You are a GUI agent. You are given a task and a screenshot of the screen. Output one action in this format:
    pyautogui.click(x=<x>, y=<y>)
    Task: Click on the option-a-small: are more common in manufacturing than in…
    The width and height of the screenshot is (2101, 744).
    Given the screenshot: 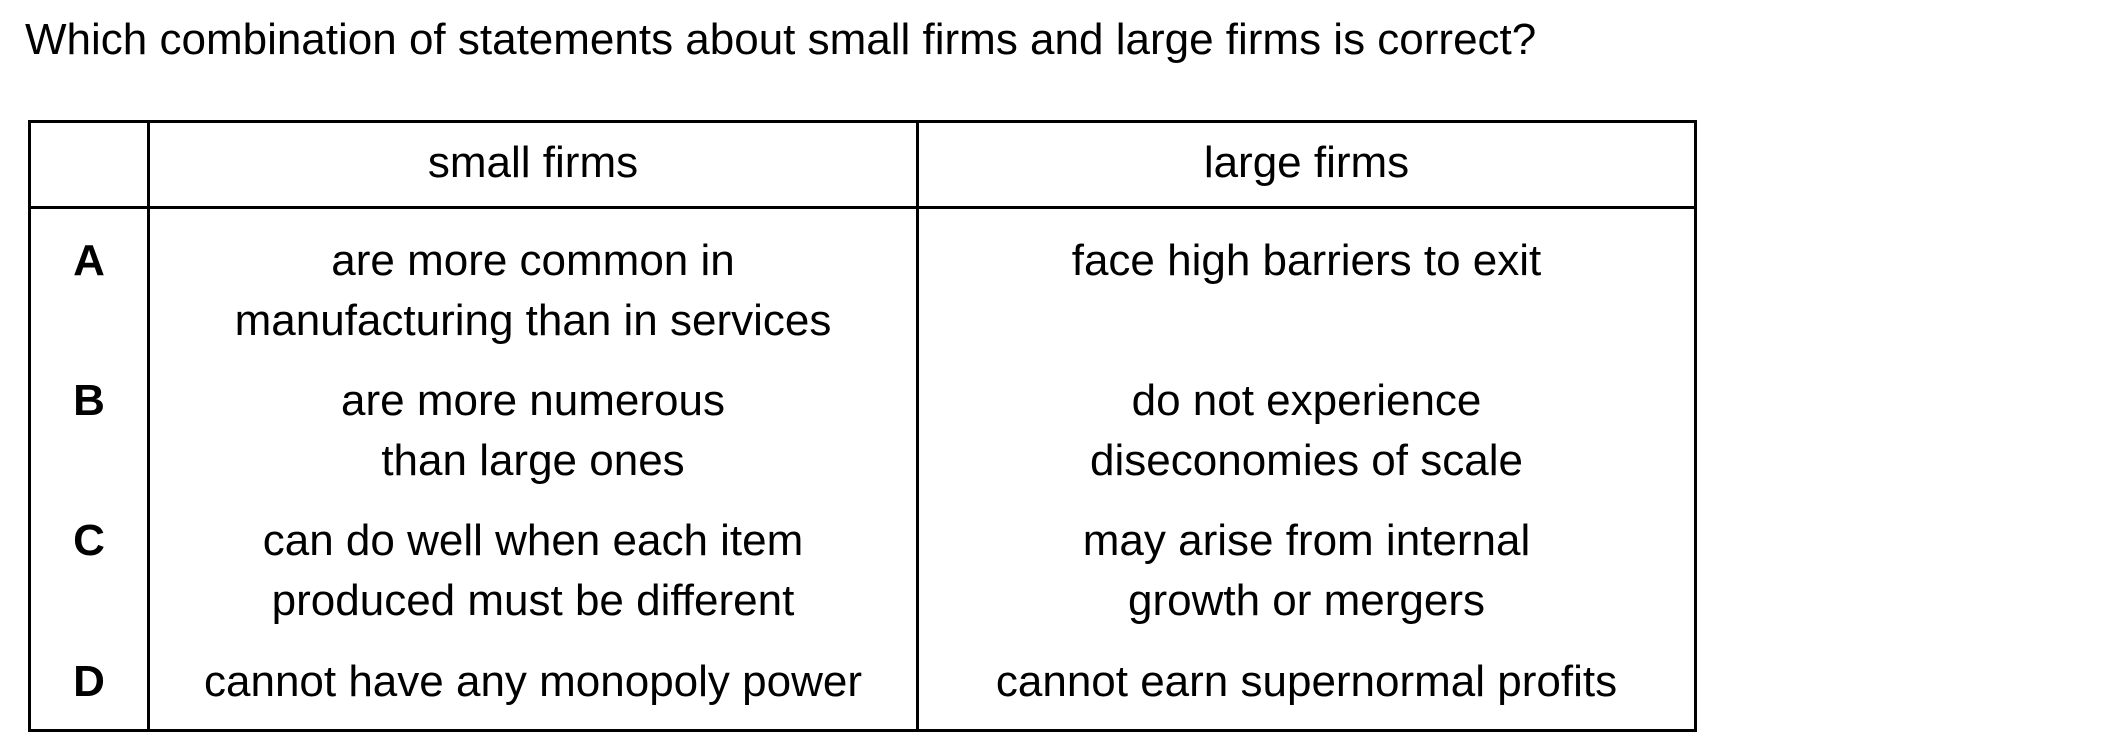 What is the action you would take?
    pyautogui.click(x=533, y=291)
    